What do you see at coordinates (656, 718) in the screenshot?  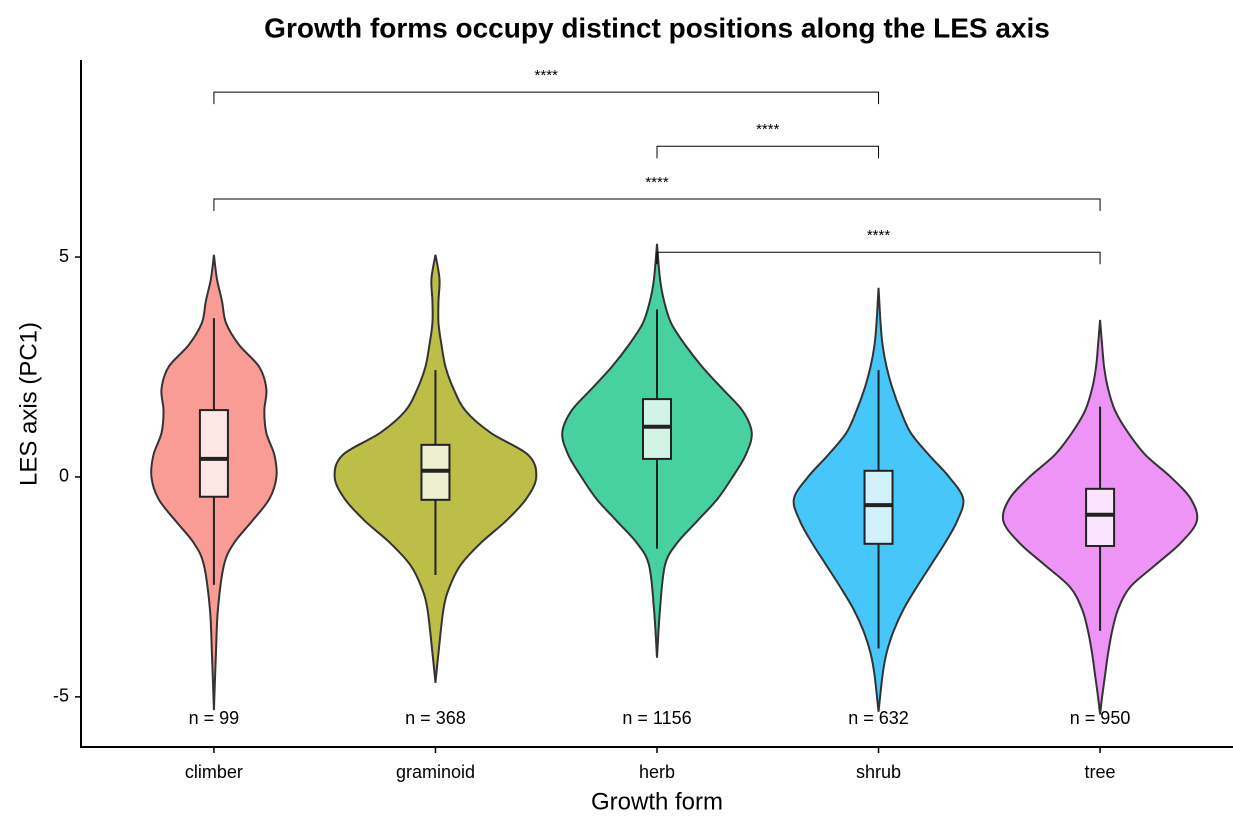 I see `n-label: n = 1156` at bounding box center [656, 718].